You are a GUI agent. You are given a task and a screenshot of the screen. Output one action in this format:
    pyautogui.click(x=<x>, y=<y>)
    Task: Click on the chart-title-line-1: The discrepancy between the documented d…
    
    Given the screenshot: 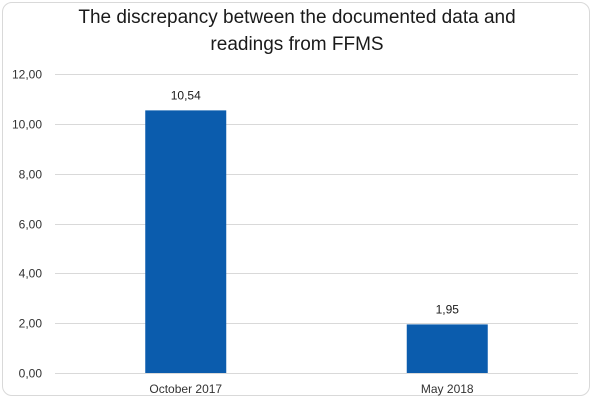 What is the action you would take?
    pyautogui.click(x=297, y=17)
    